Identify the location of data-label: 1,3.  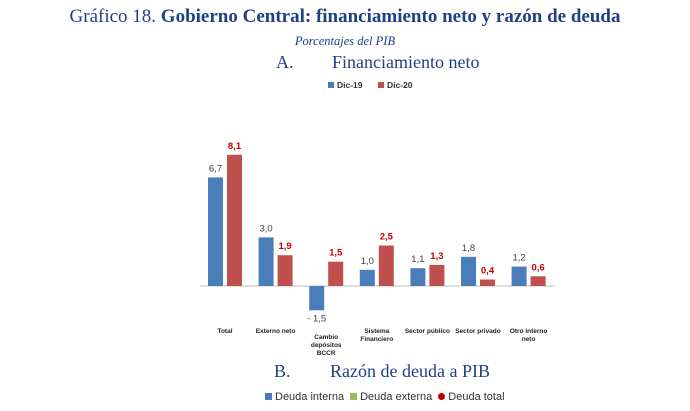
(436, 256).